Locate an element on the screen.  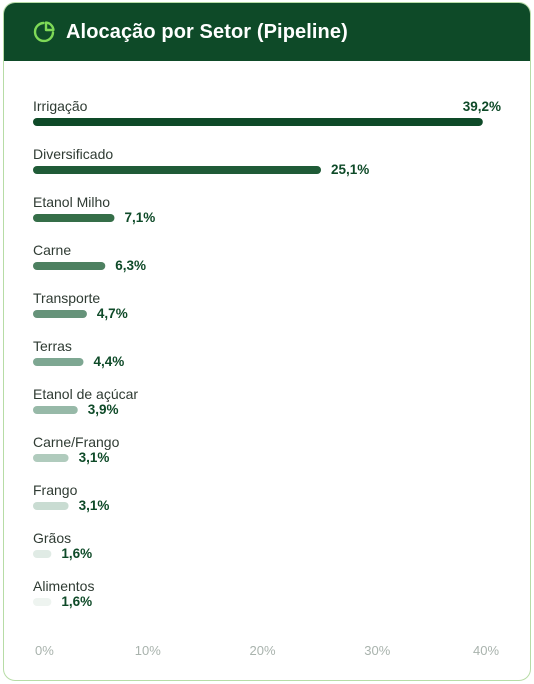
category-label: Terras is located at coordinates (52, 346).